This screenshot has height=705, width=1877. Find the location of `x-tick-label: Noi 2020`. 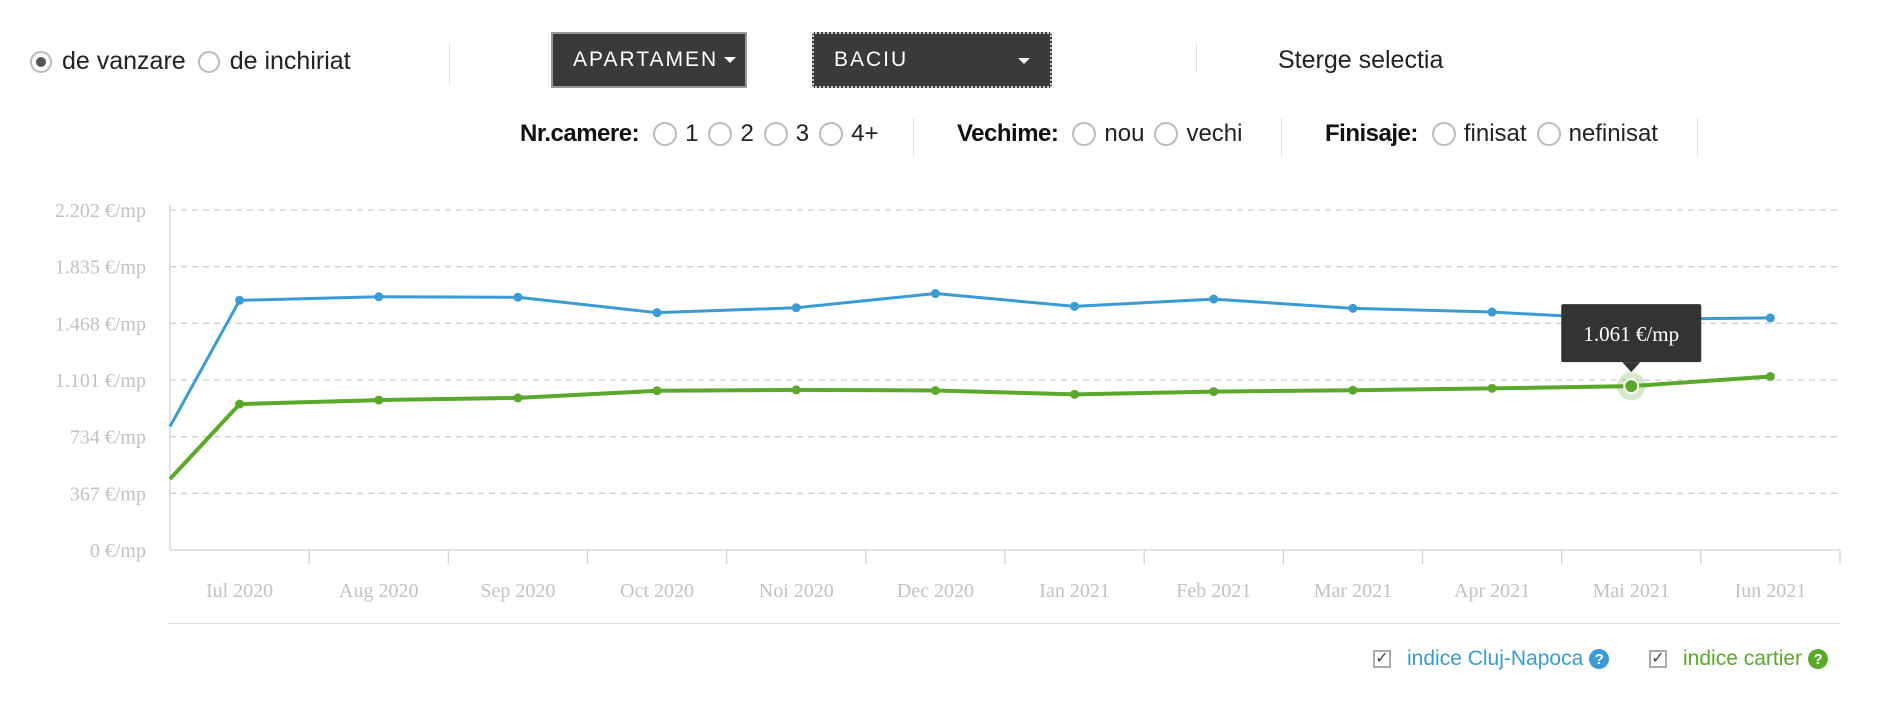

x-tick-label: Noi 2020 is located at coordinates (796, 591).